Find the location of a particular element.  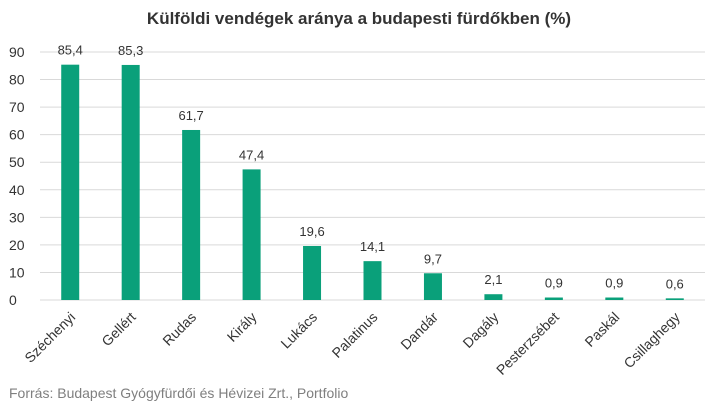

data-label: 61,7 is located at coordinates (190, 115).